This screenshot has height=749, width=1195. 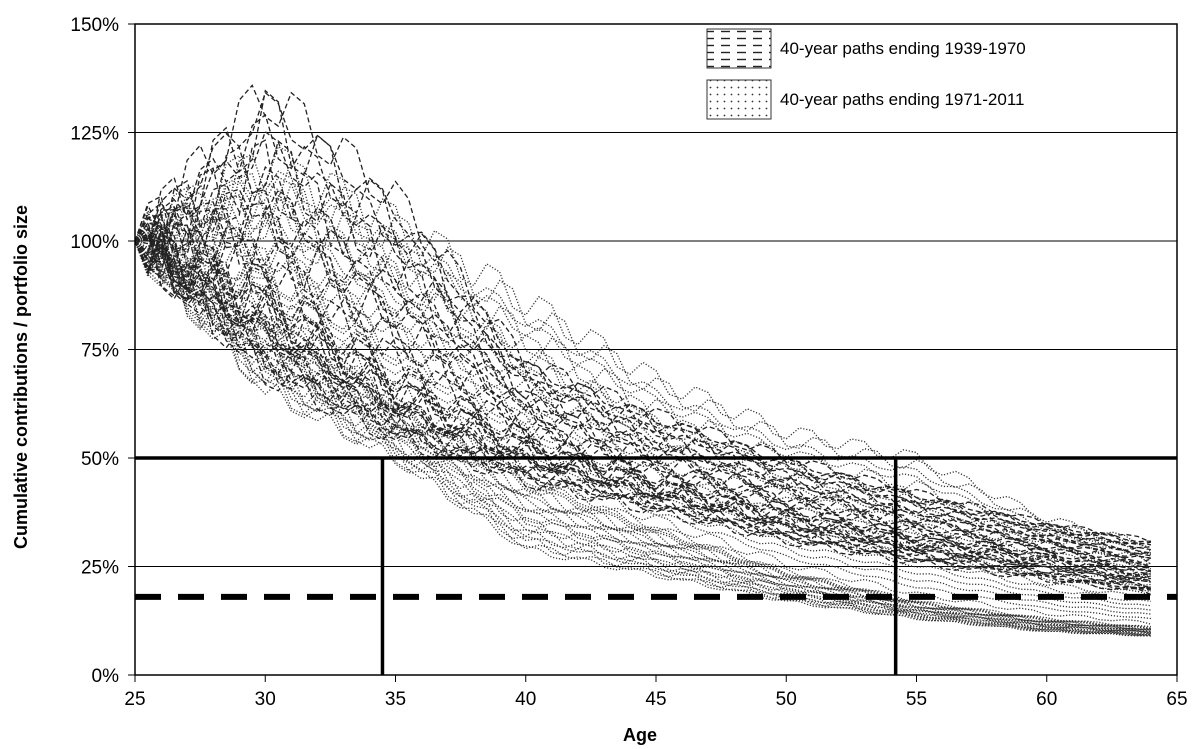 What do you see at coordinates (916, 699) in the screenshot?
I see `x-tick-label: 55` at bounding box center [916, 699].